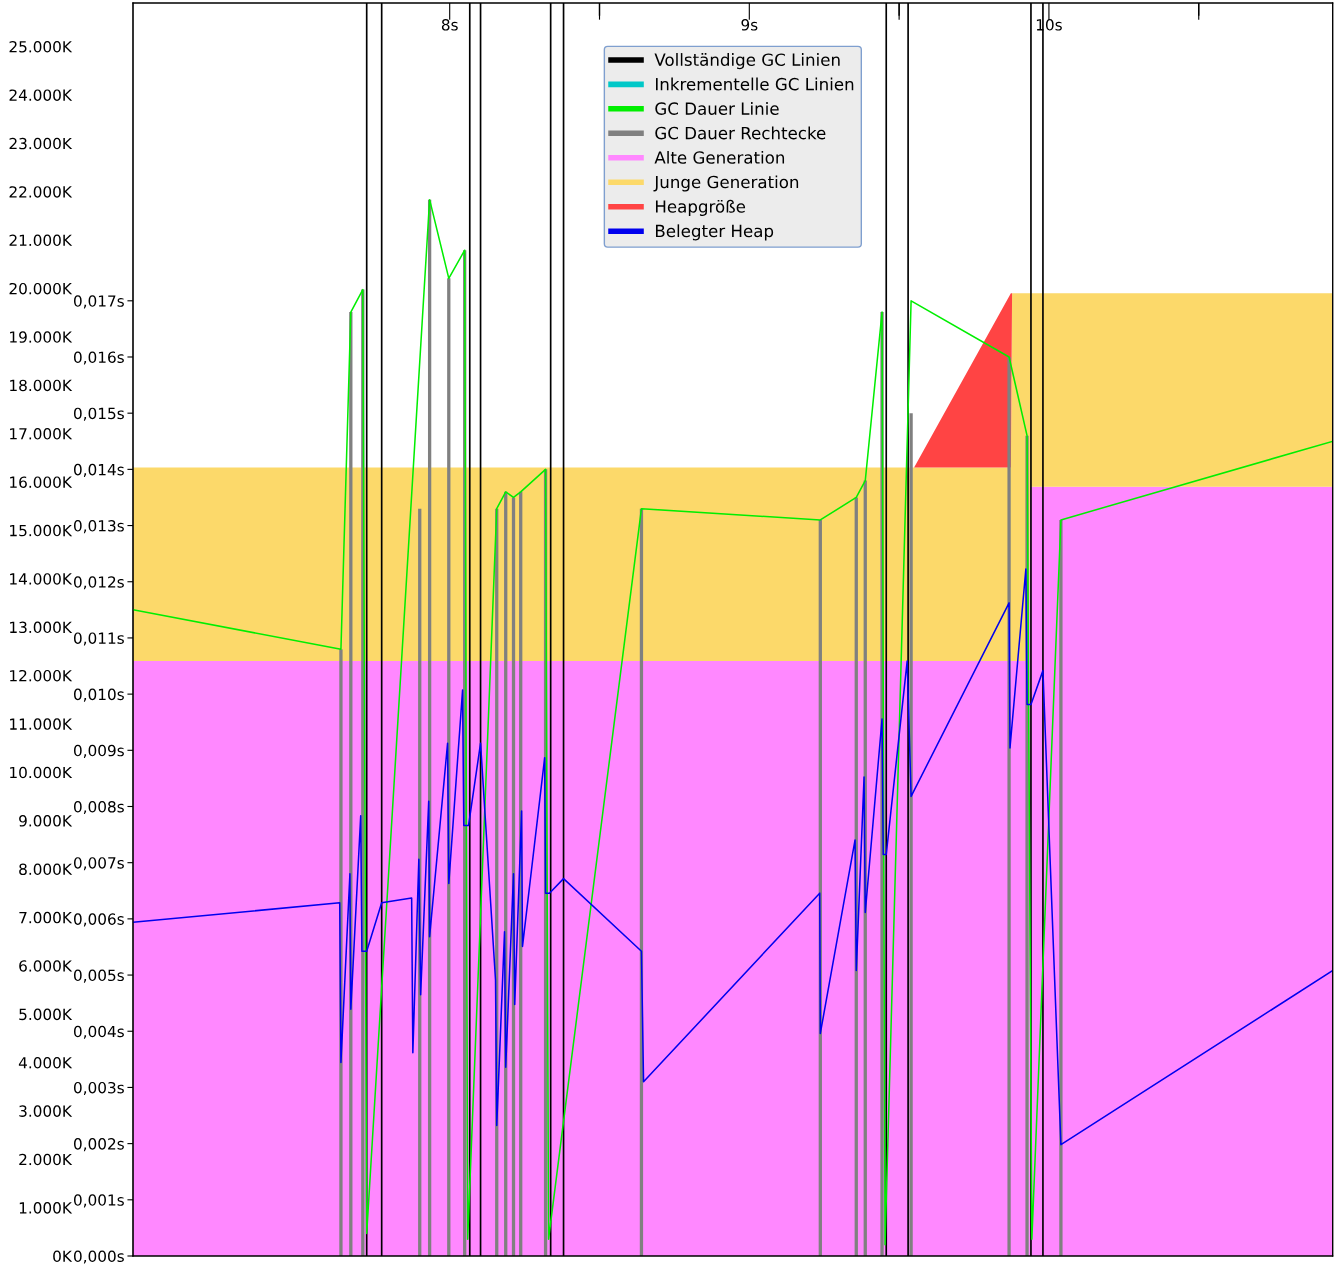 This screenshot has width=1334, height=1272. I want to click on y2-tick-label: 0,011s, so click(98, 639).